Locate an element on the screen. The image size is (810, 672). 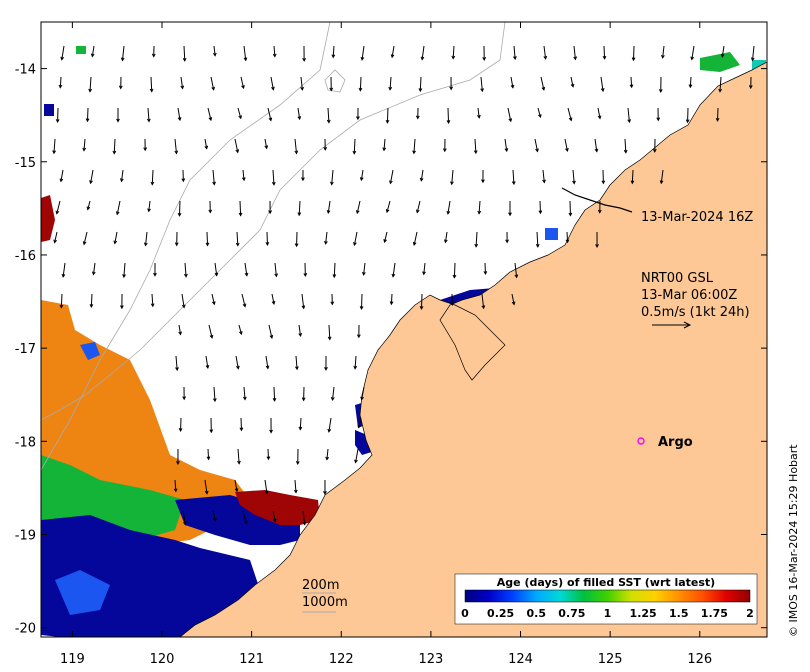
imos-credit: © IMOS 16-Mar-2024 15:29 Hobart is located at coordinates (793, 540).